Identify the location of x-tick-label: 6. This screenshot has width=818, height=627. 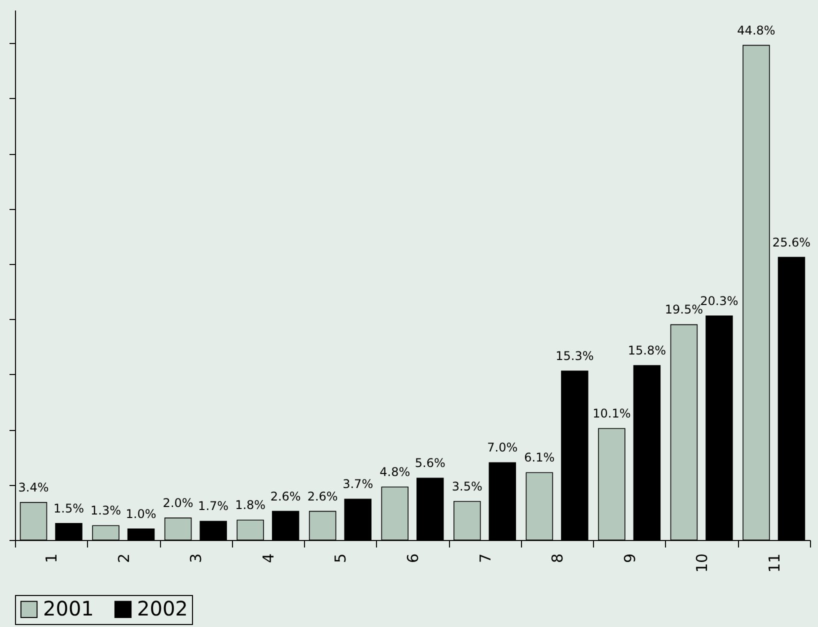
(413, 559).